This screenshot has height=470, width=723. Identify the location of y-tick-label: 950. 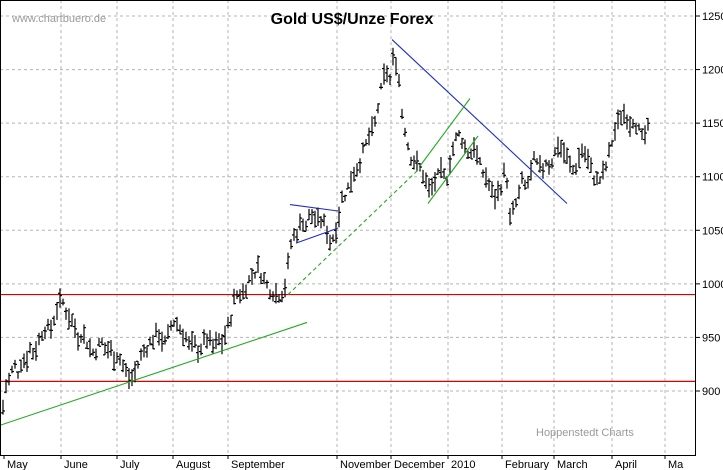
(711, 338).